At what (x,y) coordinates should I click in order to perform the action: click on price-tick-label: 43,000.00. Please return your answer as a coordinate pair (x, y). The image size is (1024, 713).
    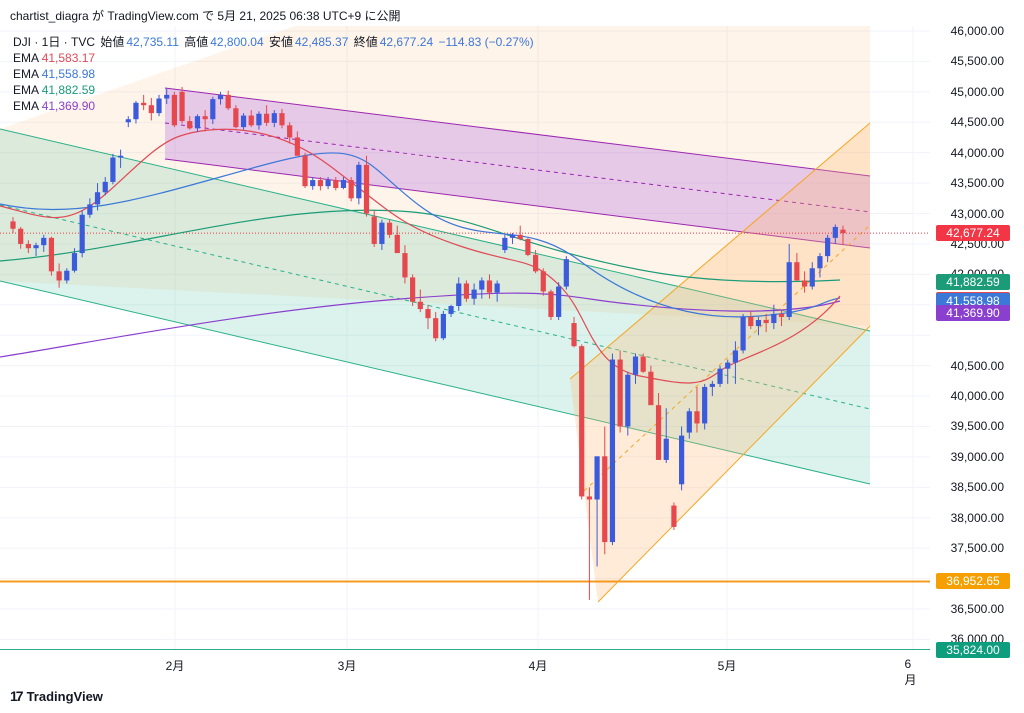
    Looking at the image, I should click on (977, 213).